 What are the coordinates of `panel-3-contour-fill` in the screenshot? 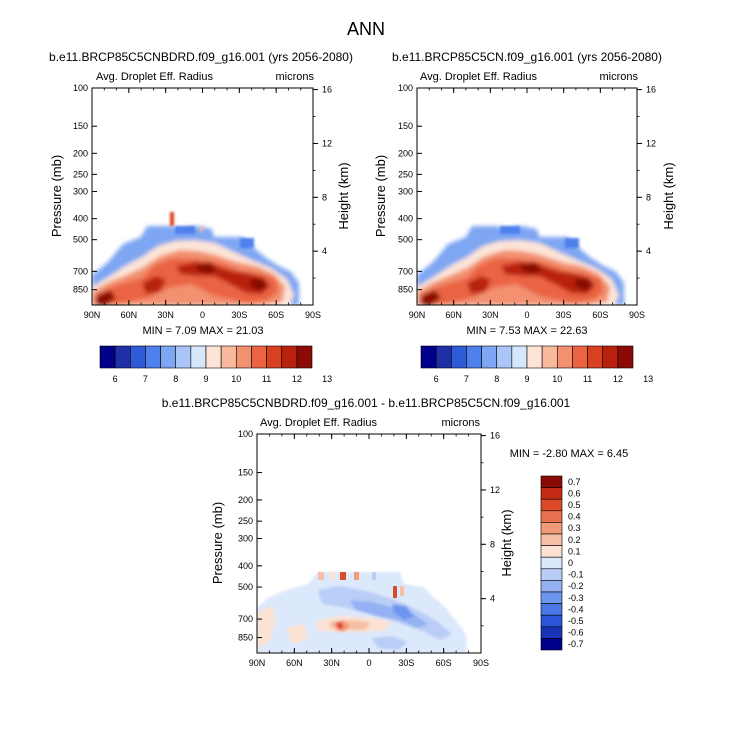 It's located at (362, 612).